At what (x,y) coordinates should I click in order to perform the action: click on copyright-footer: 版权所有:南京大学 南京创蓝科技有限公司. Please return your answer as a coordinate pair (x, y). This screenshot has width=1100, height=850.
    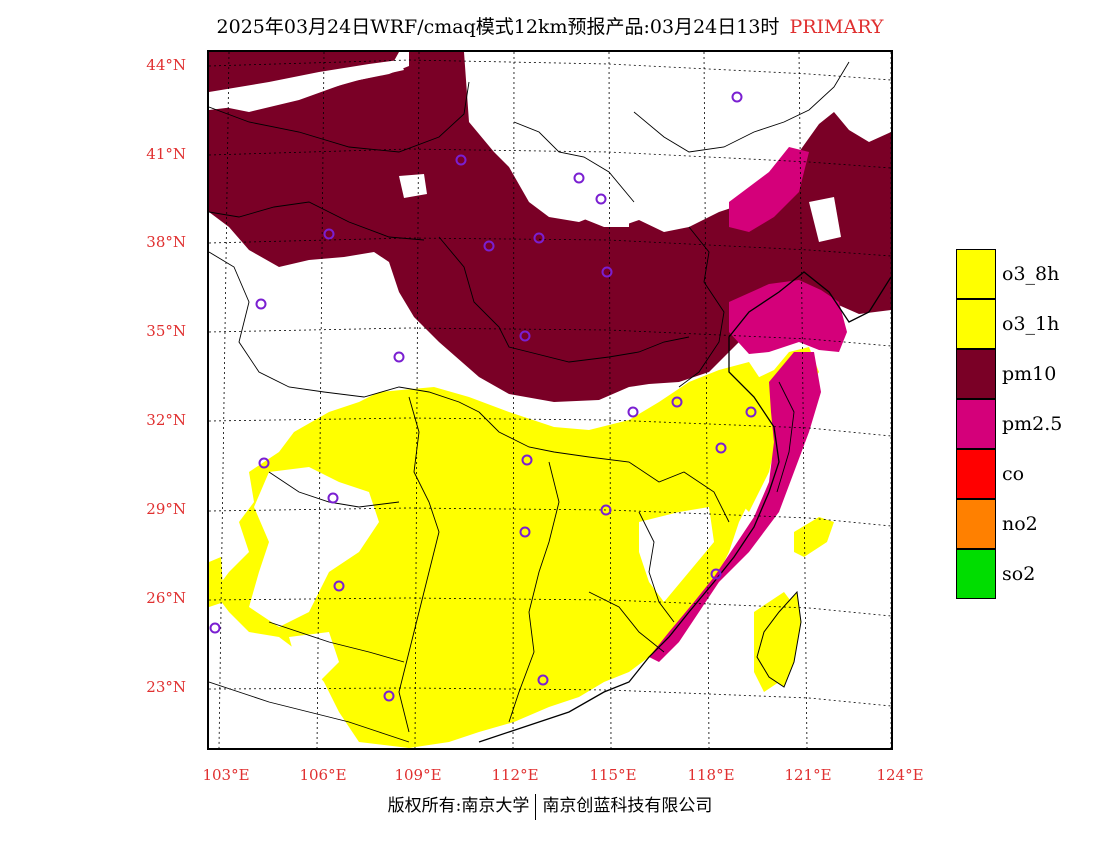
    Looking at the image, I should click on (550, 805).